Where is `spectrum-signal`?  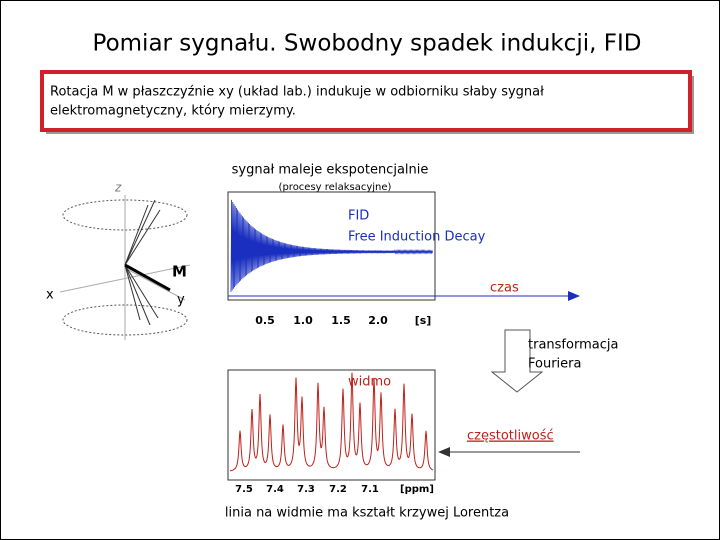 spectrum-signal is located at coordinates (331, 422).